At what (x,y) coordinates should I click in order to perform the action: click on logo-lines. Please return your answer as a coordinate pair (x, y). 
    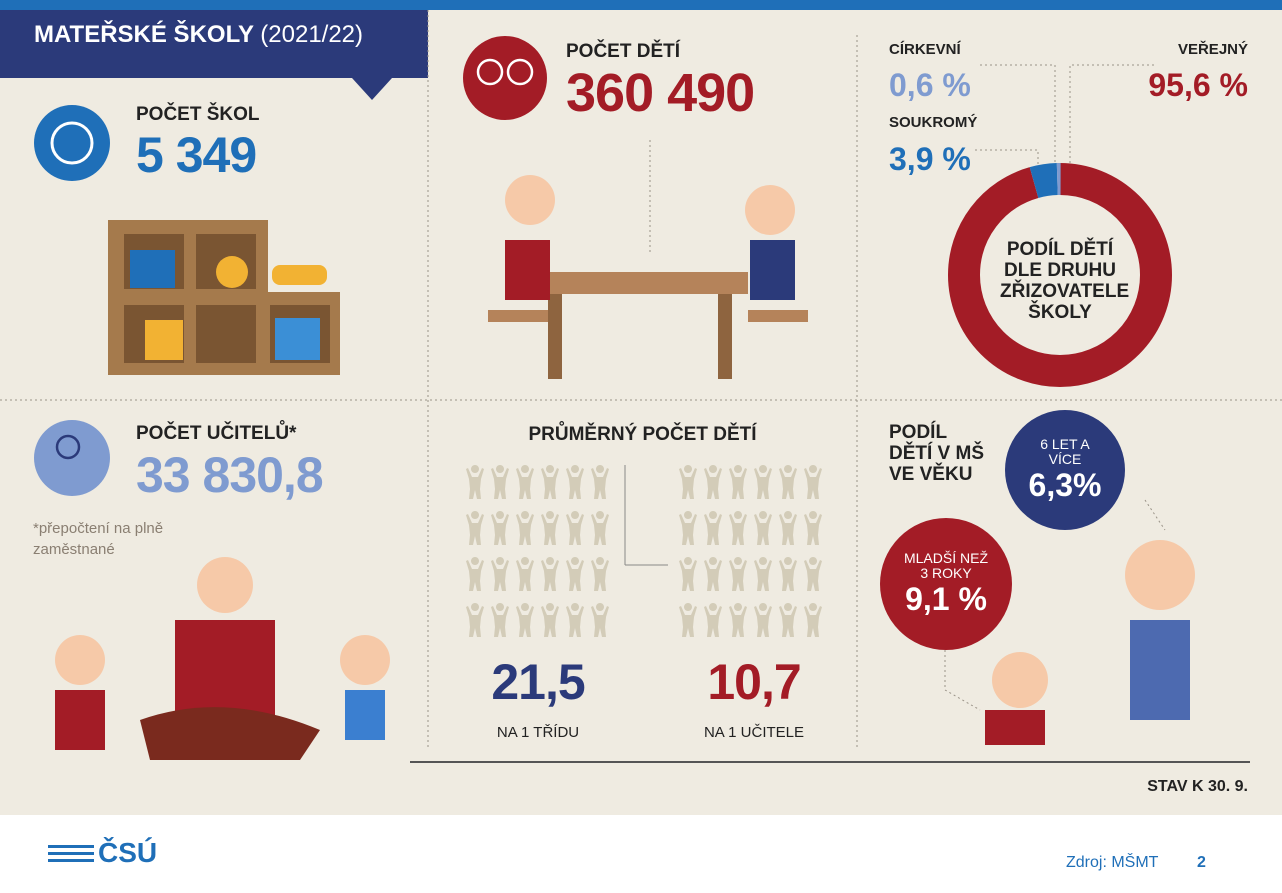
    Looking at the image, I should click on (71, 853).